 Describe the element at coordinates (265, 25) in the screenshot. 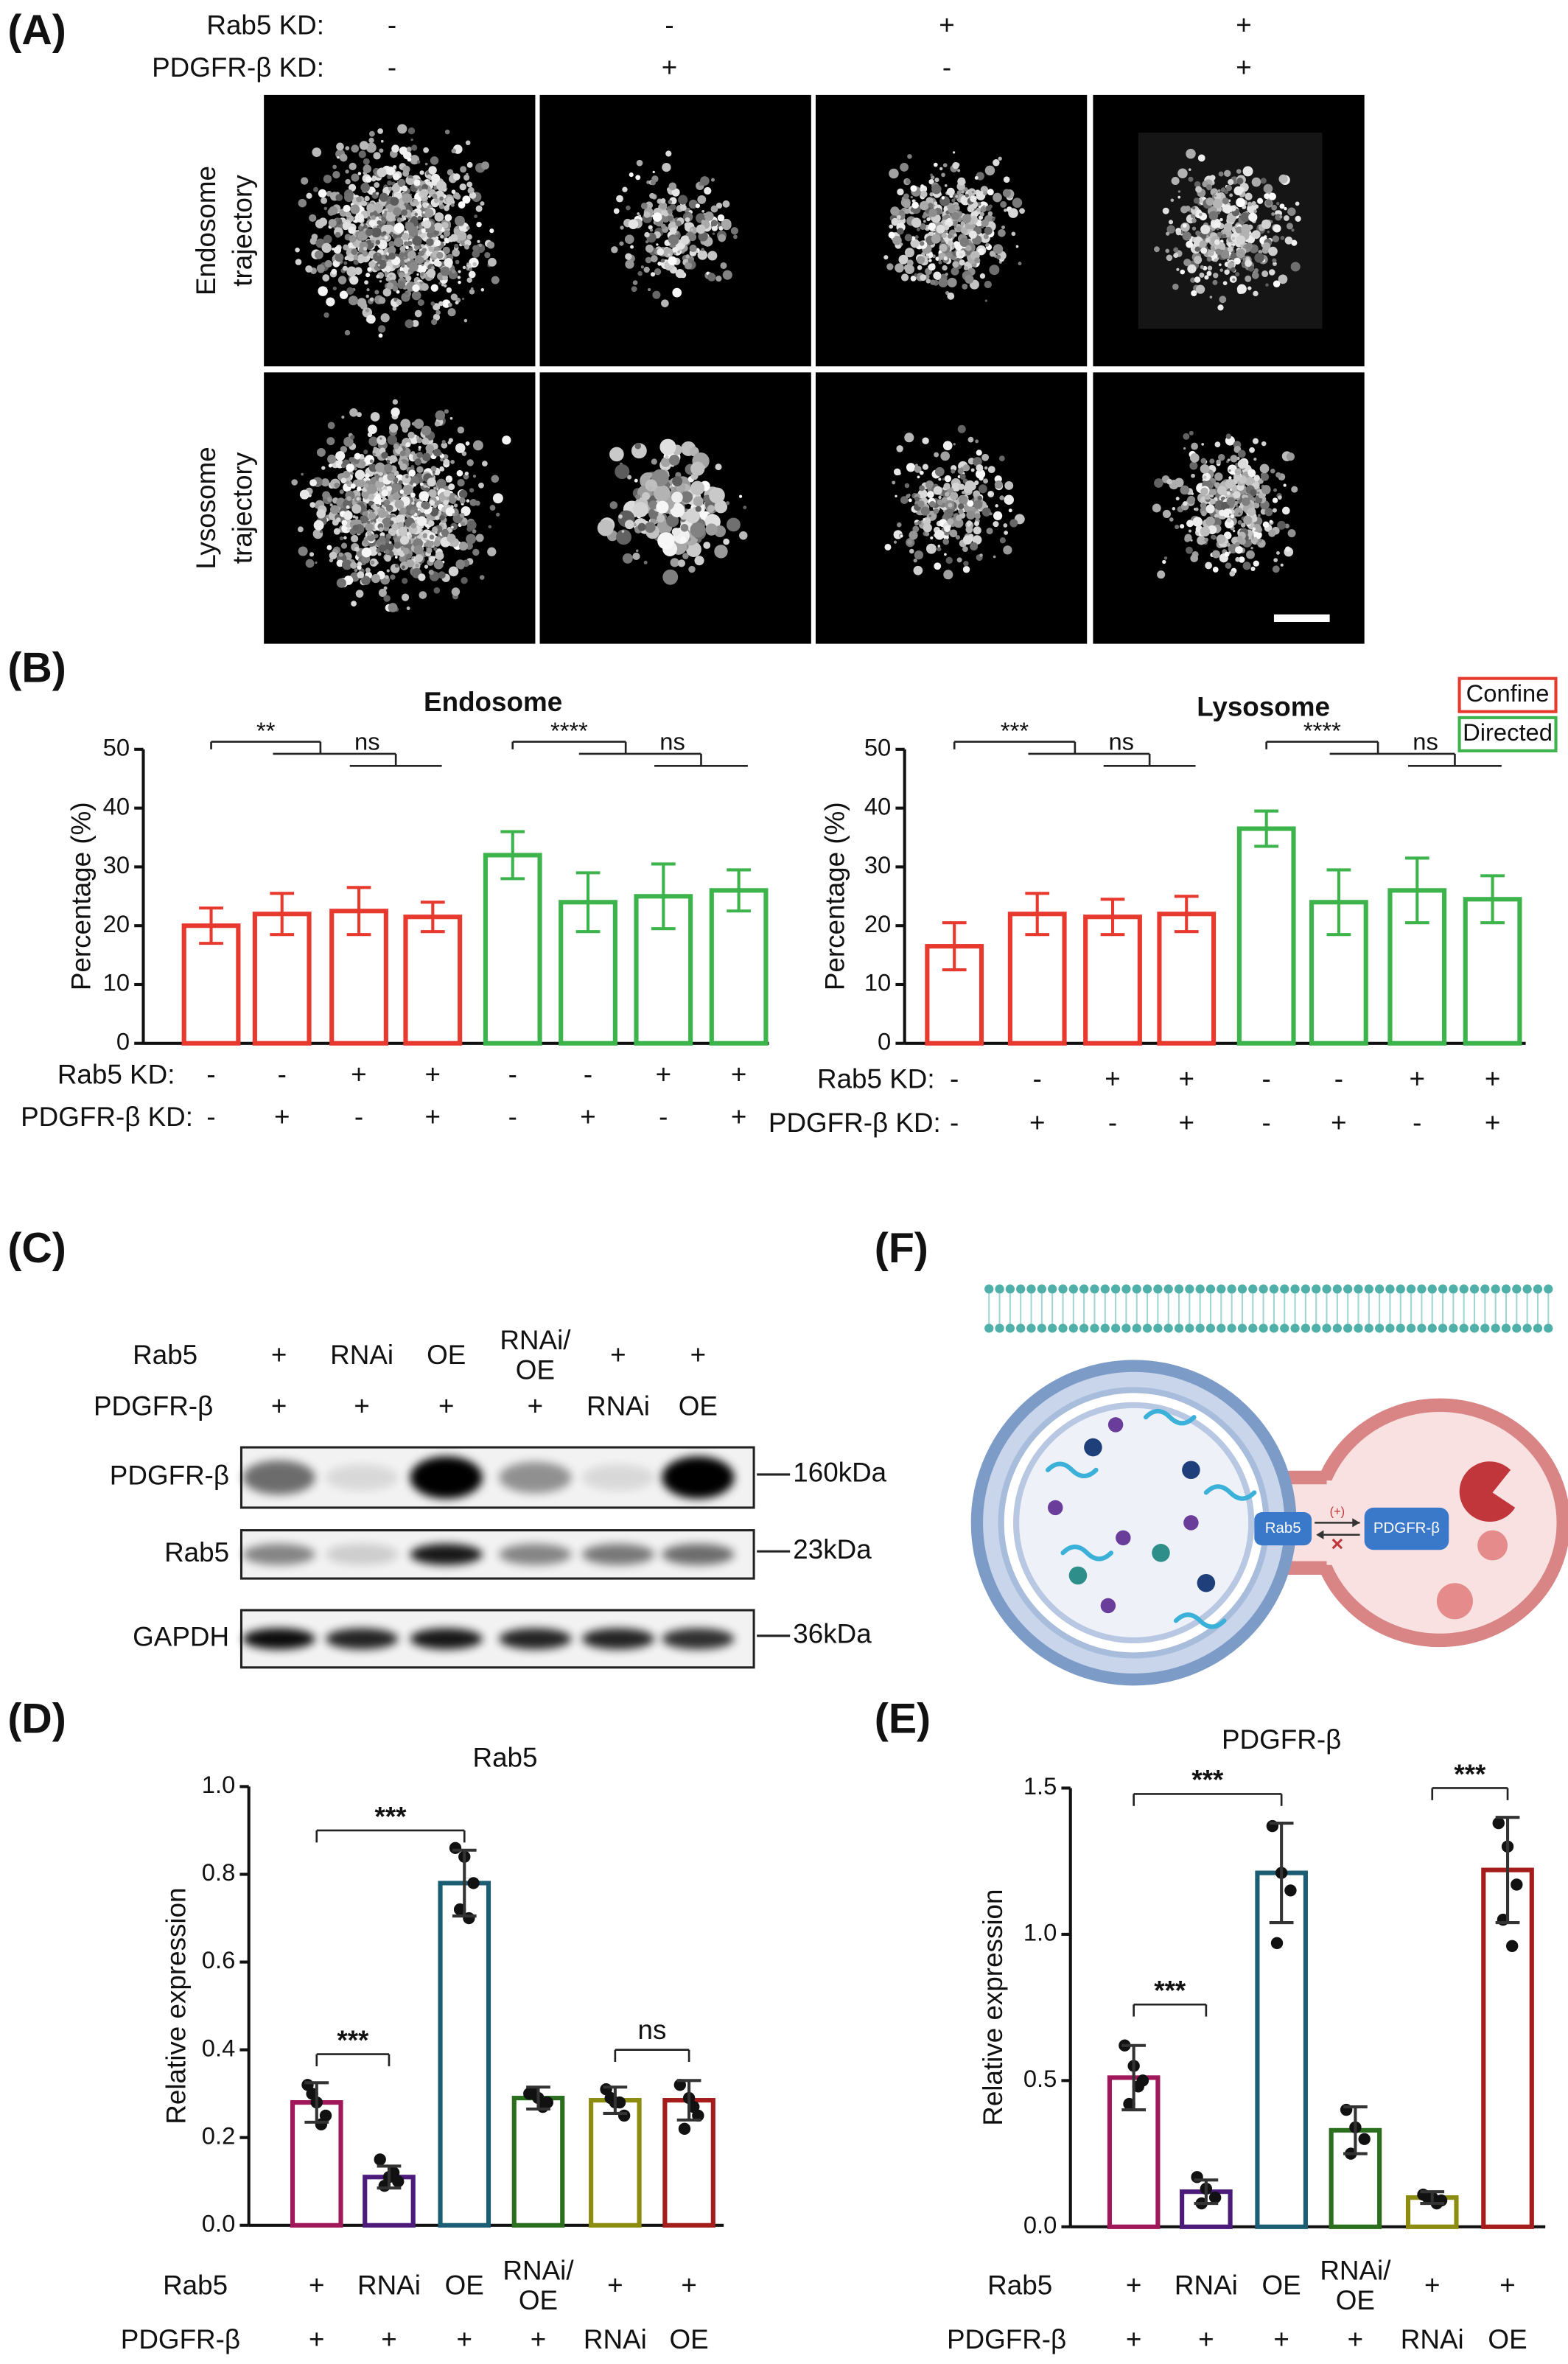

I see `row-label: Rab5 KD:` at that location.